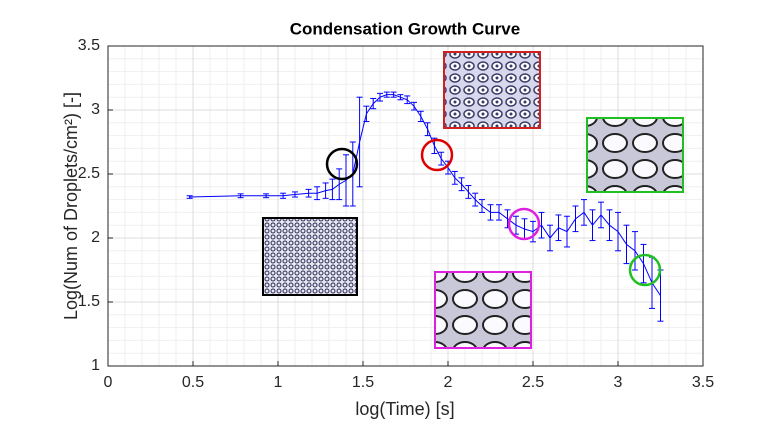 This screenshot has height=425, width=761. What do you see at coordinates (405, 28) in the screenshot?
I see `chart-title: Condensation Growth Curve` at bounding box center [405, 28].